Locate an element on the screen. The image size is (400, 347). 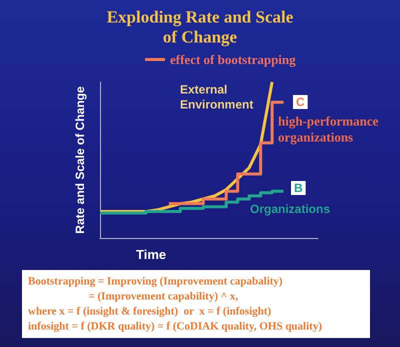
y-axis-title: Rate and Scale of Change is located at coordinates (80, 160).